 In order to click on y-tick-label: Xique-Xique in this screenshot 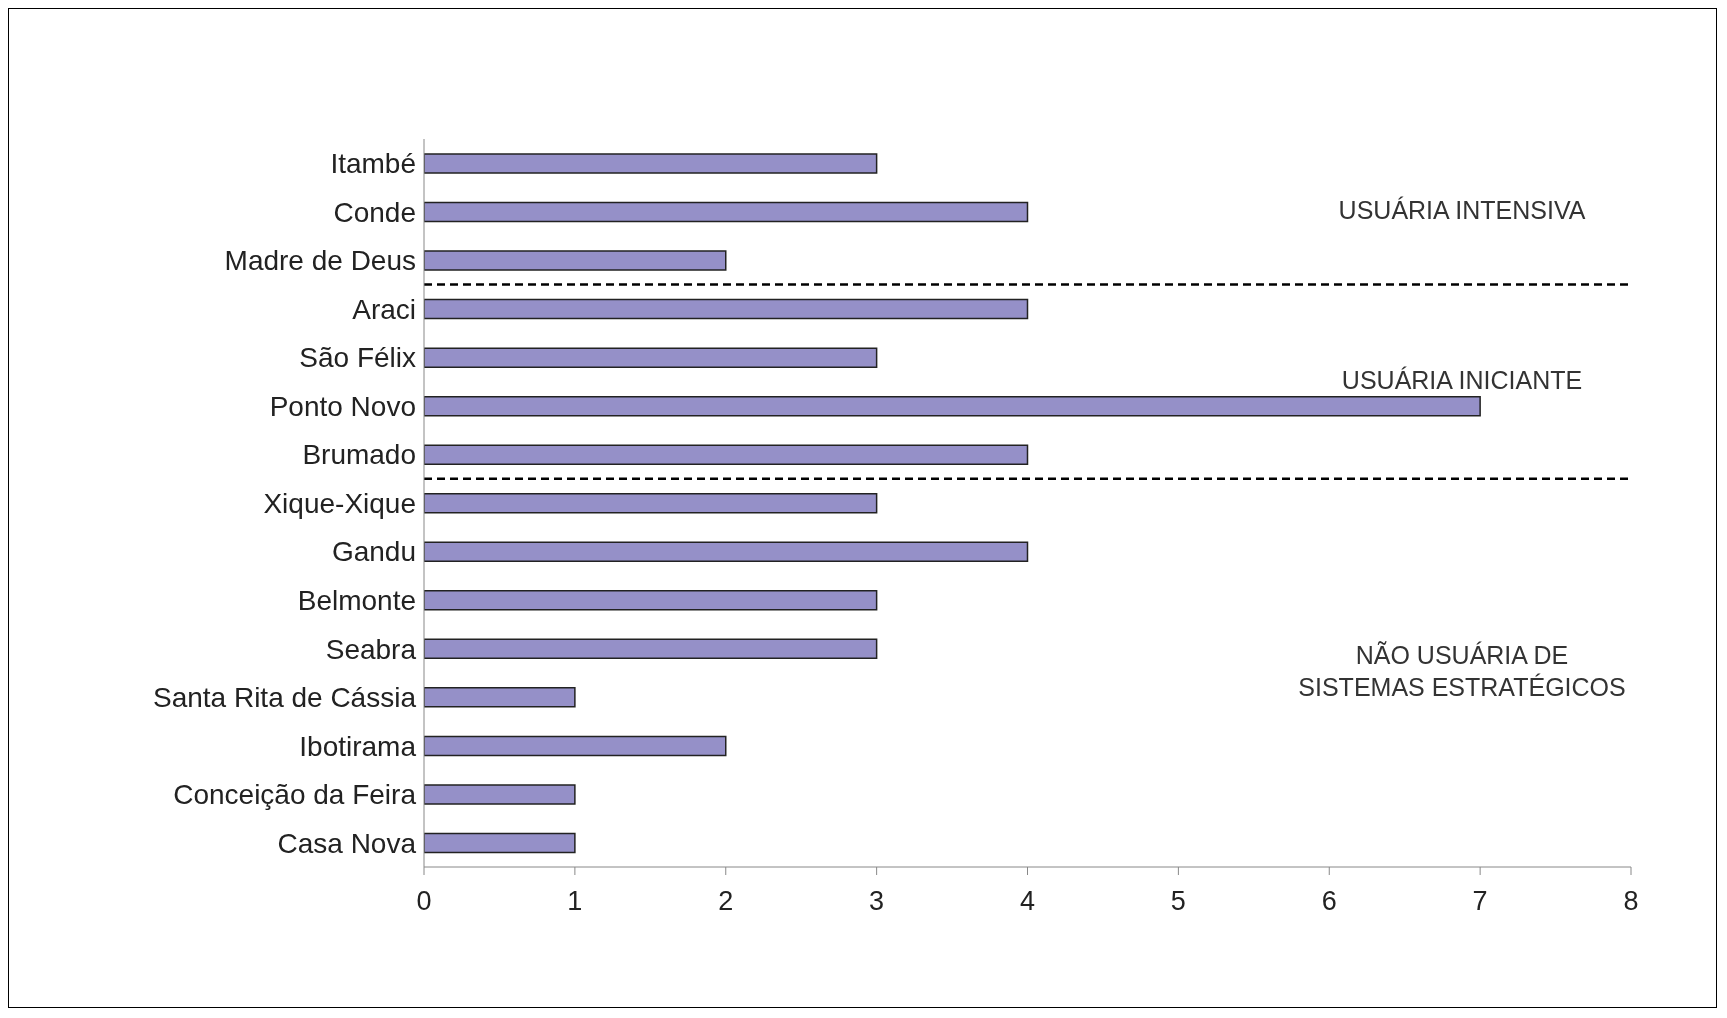, I will do `click(339, 503)`.